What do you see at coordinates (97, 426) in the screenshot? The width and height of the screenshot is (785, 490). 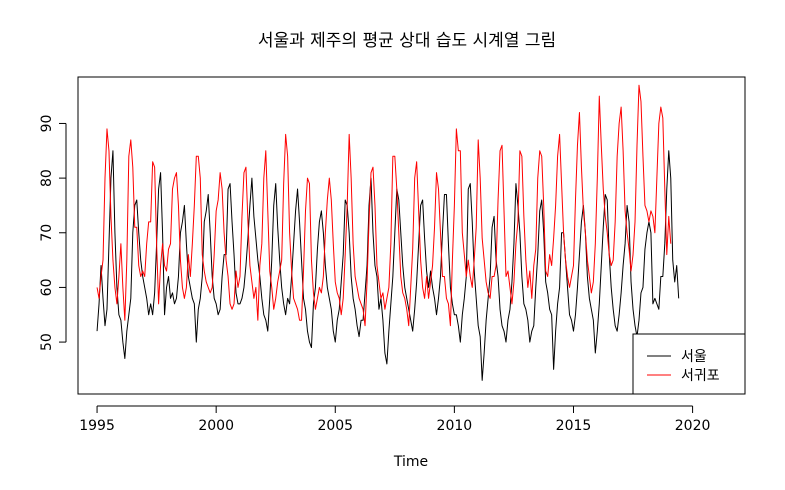 I see `x-tick-label: 1995` at bounding box center [97, 426].